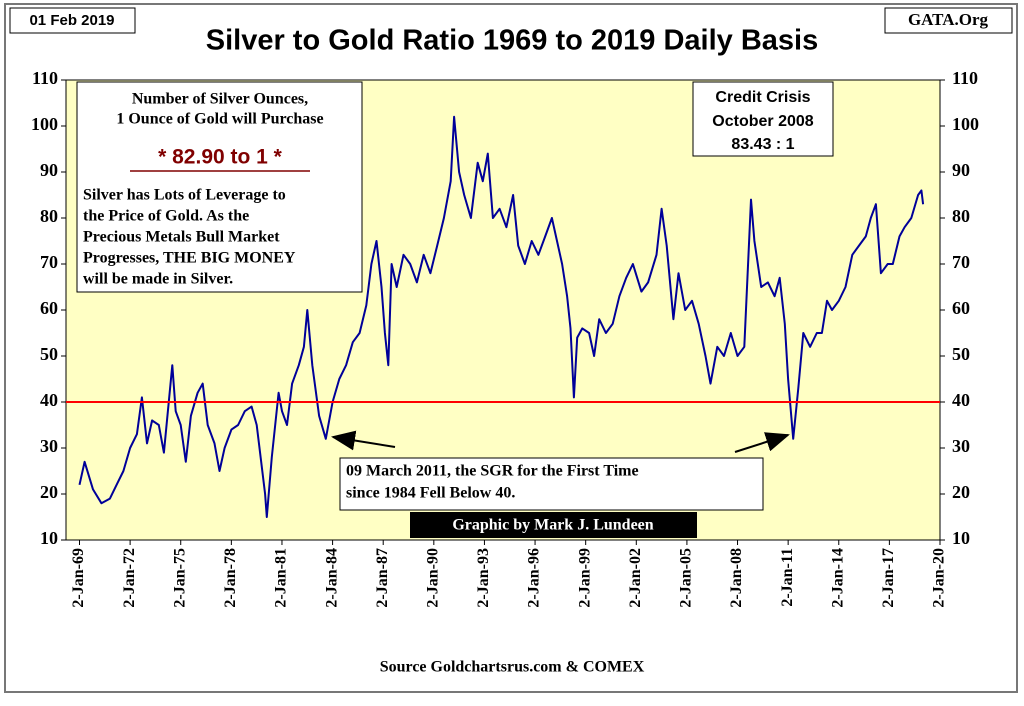  I want to click on y2-tick-label: 70, so click(961, 262).